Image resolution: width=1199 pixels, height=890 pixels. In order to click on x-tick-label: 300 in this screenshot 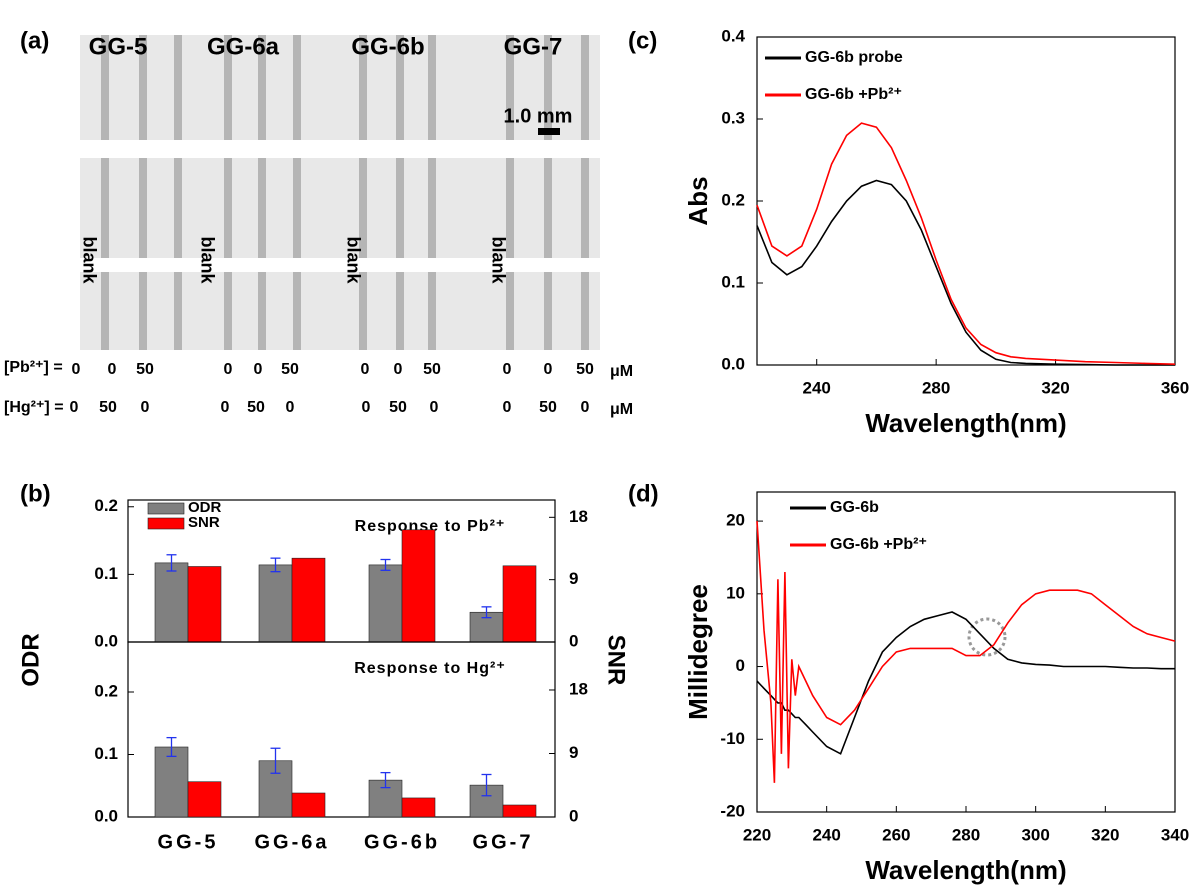, I will do `click(1035, 834)`.